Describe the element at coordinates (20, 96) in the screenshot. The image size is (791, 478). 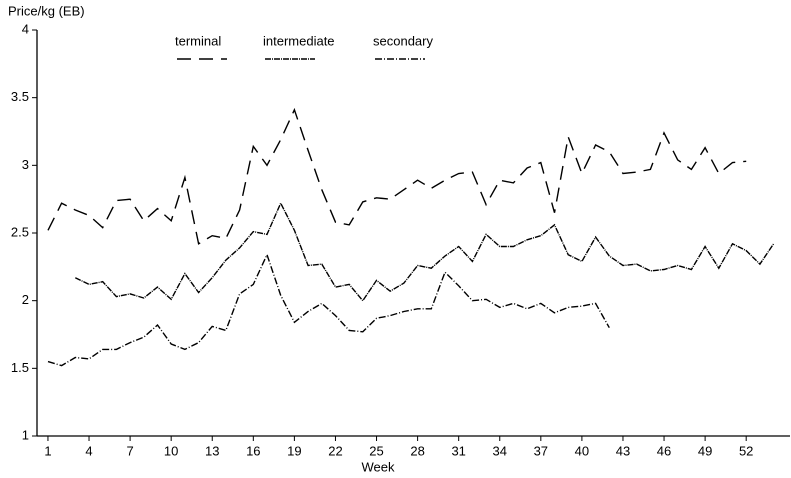
I see `y-tick-label: 3.5` at that location.